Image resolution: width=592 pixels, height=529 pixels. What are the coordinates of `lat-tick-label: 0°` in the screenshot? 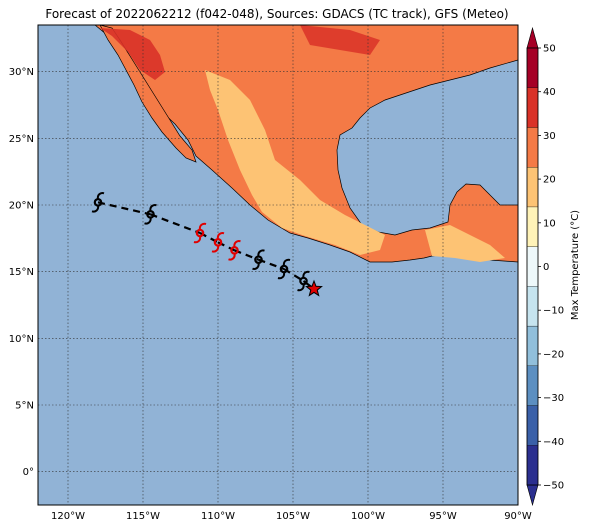 It's located at (28, 472).